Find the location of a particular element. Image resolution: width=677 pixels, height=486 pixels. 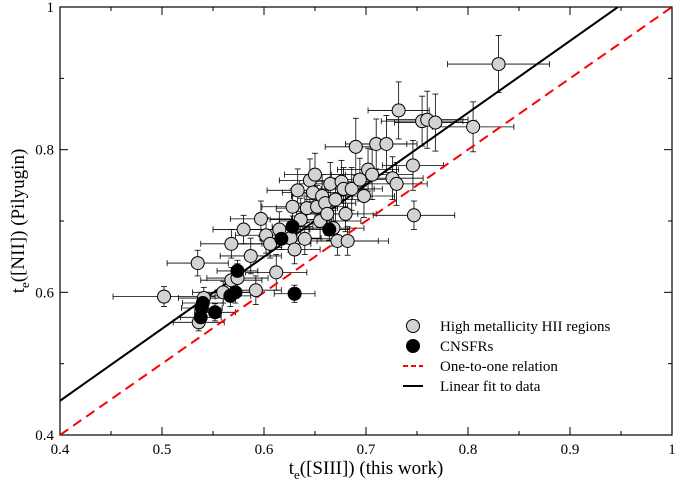

legend-label: CNSFRs is located at coordinates (467, 347).